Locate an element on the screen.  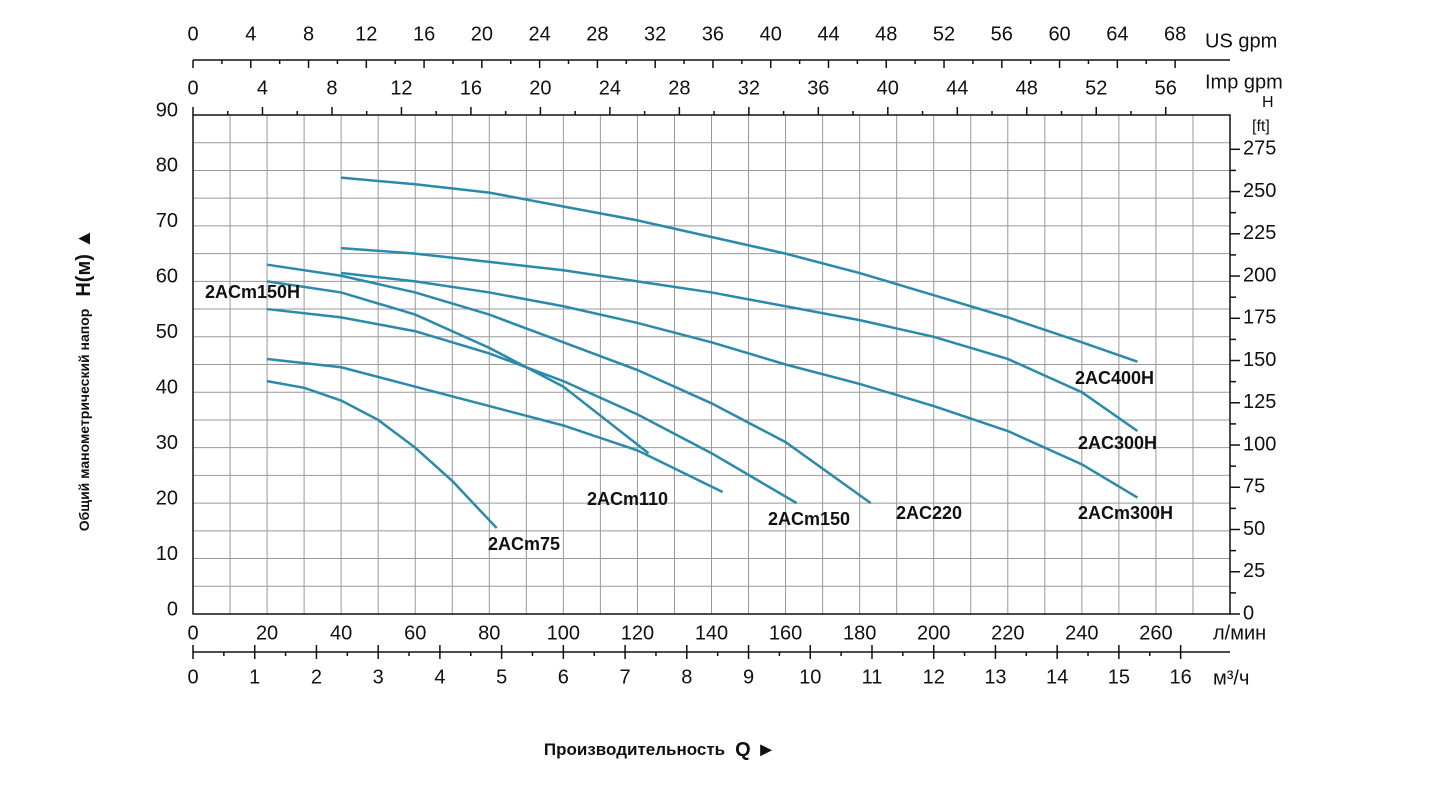
x-tick-label: 80 is located at coordinates (489, 633).